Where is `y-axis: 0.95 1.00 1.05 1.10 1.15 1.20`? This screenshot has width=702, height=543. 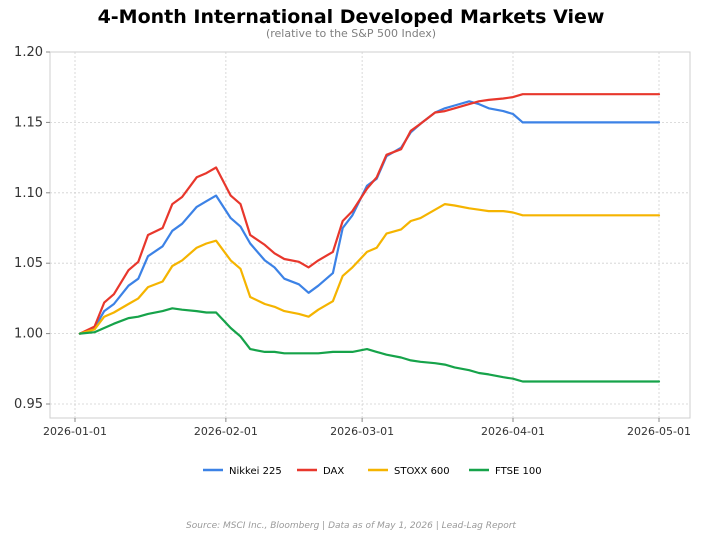
y-axis: 0.95 1.00 1.05 1.10 1.15 1.20 is located at coordinates (32, 228).